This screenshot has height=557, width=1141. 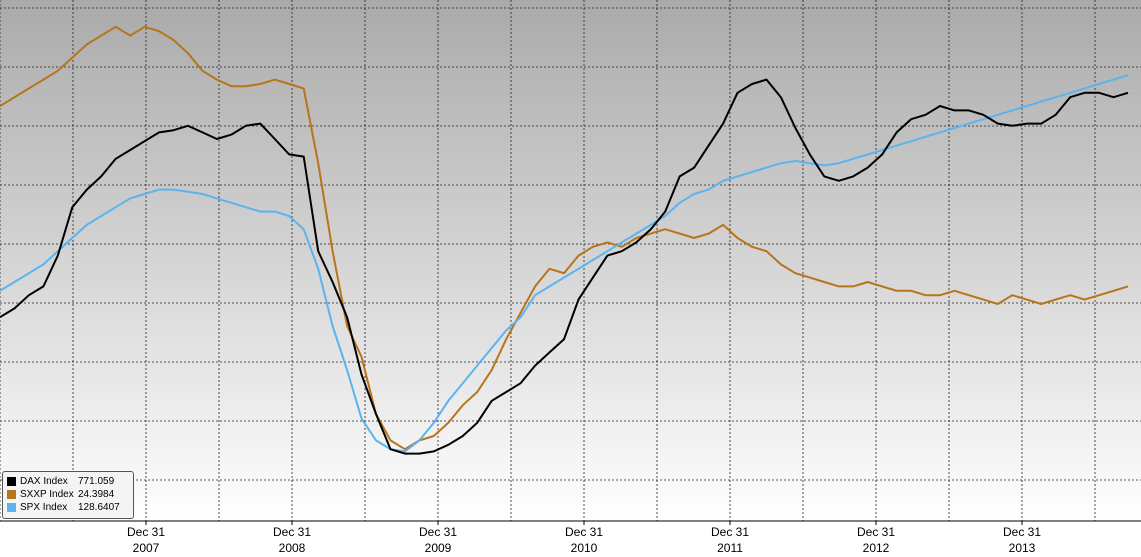 What do you see at coordinates (730, 548) in the screenshot?
I see `x-tick-label-year: 2011` at bounding box center [730, 548].